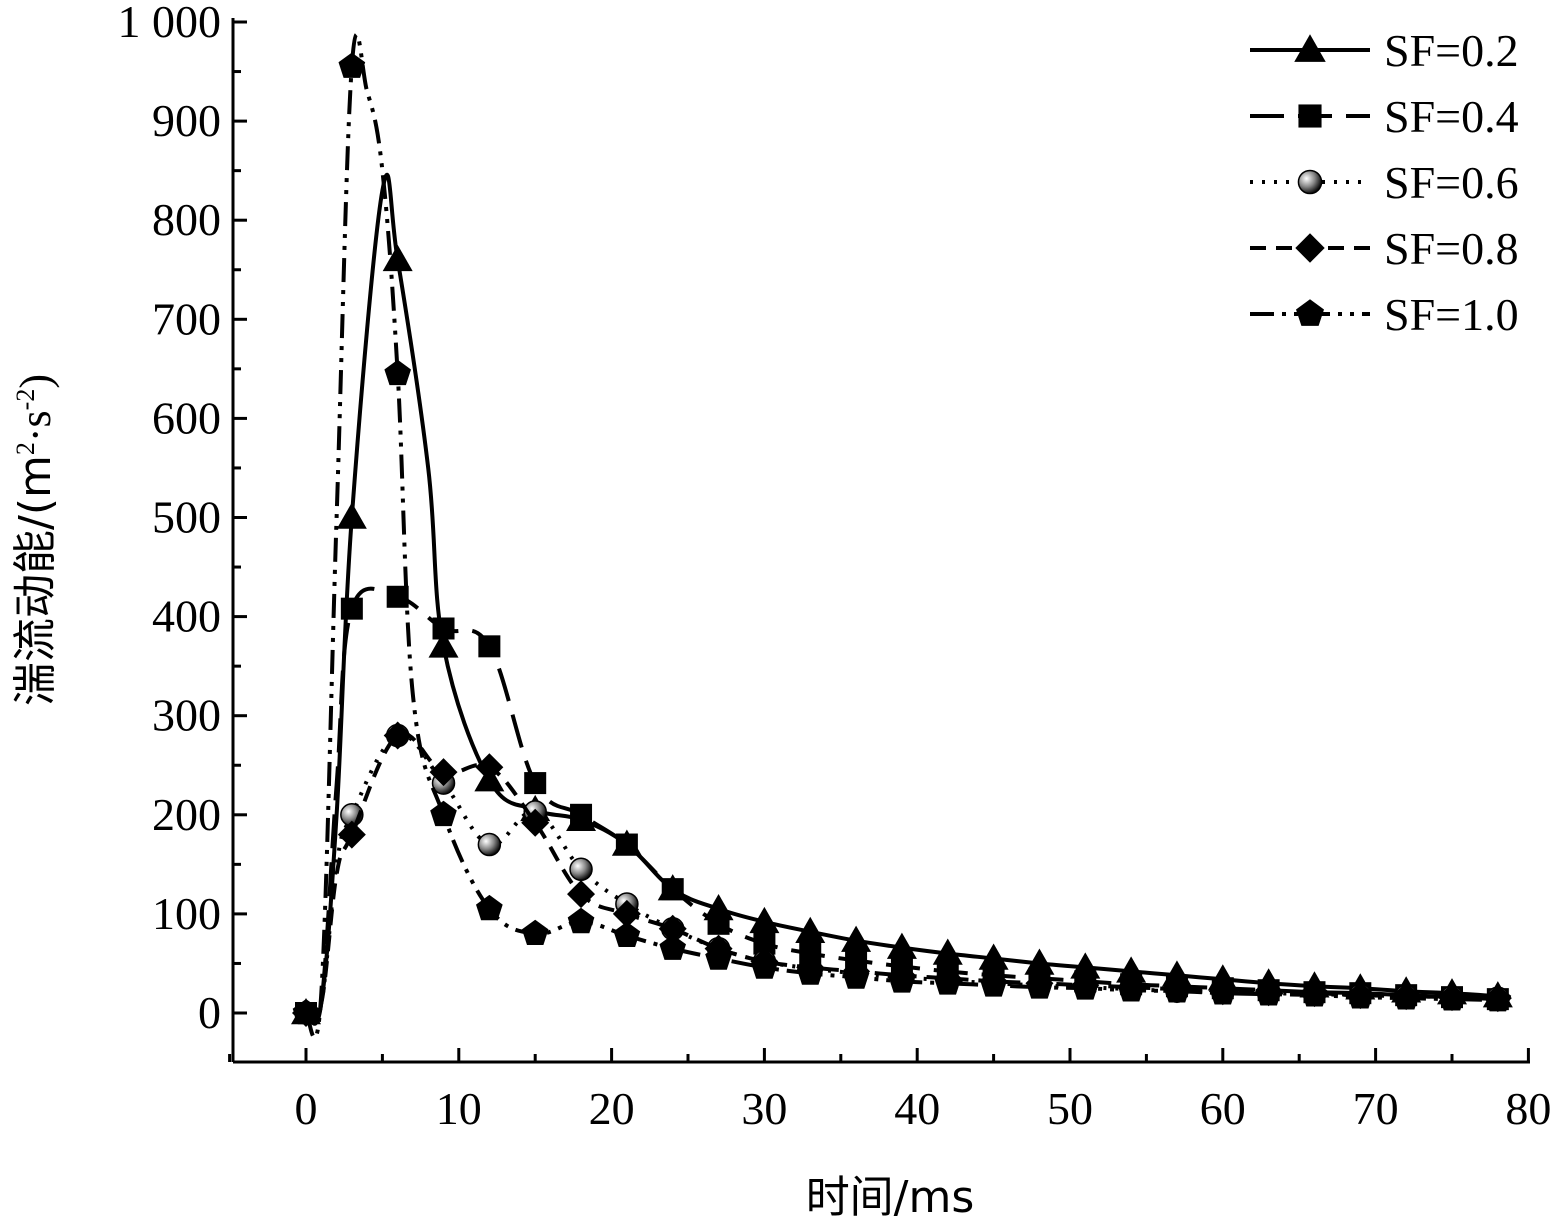 This screenshot has height=1224, width=1559. What do you see at coordinates (1528, 1108) in the screenshot?
I see `x-tick-label: 80` at bounding box center [1528, 1108].